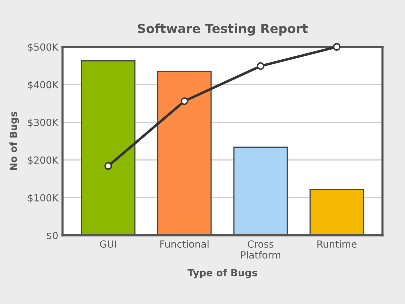  Describe the element at coordinates (223, 274) in the screenshot. I see `x-axis-title: Type of Bugs` at that location.